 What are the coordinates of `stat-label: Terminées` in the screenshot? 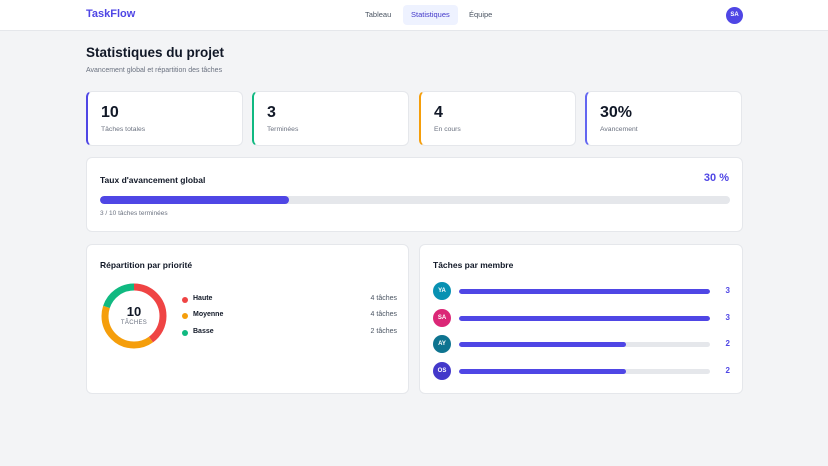 It's located at (283, 129).